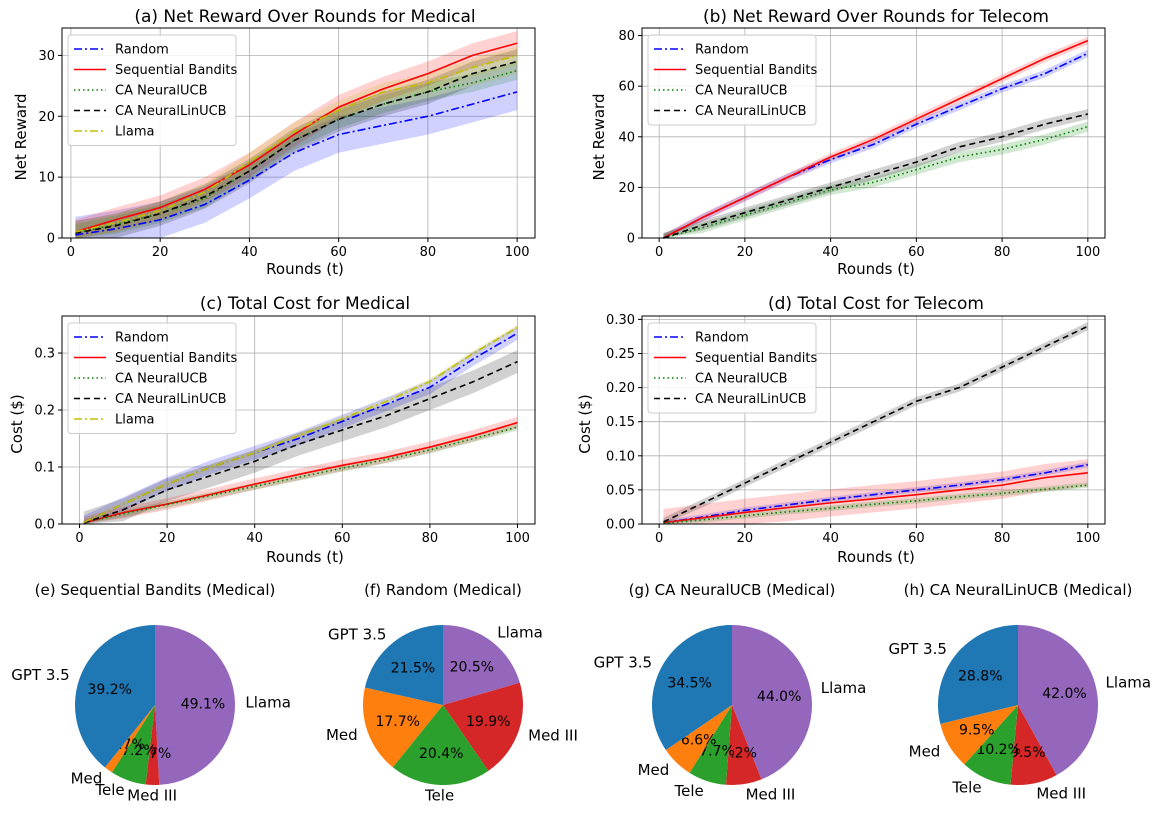 The height and width of the screenshot is (819, 1162). Describe the element at coordinates (620, 525) in the screenshot. I see `y-tick-label: 0.00` at that location.